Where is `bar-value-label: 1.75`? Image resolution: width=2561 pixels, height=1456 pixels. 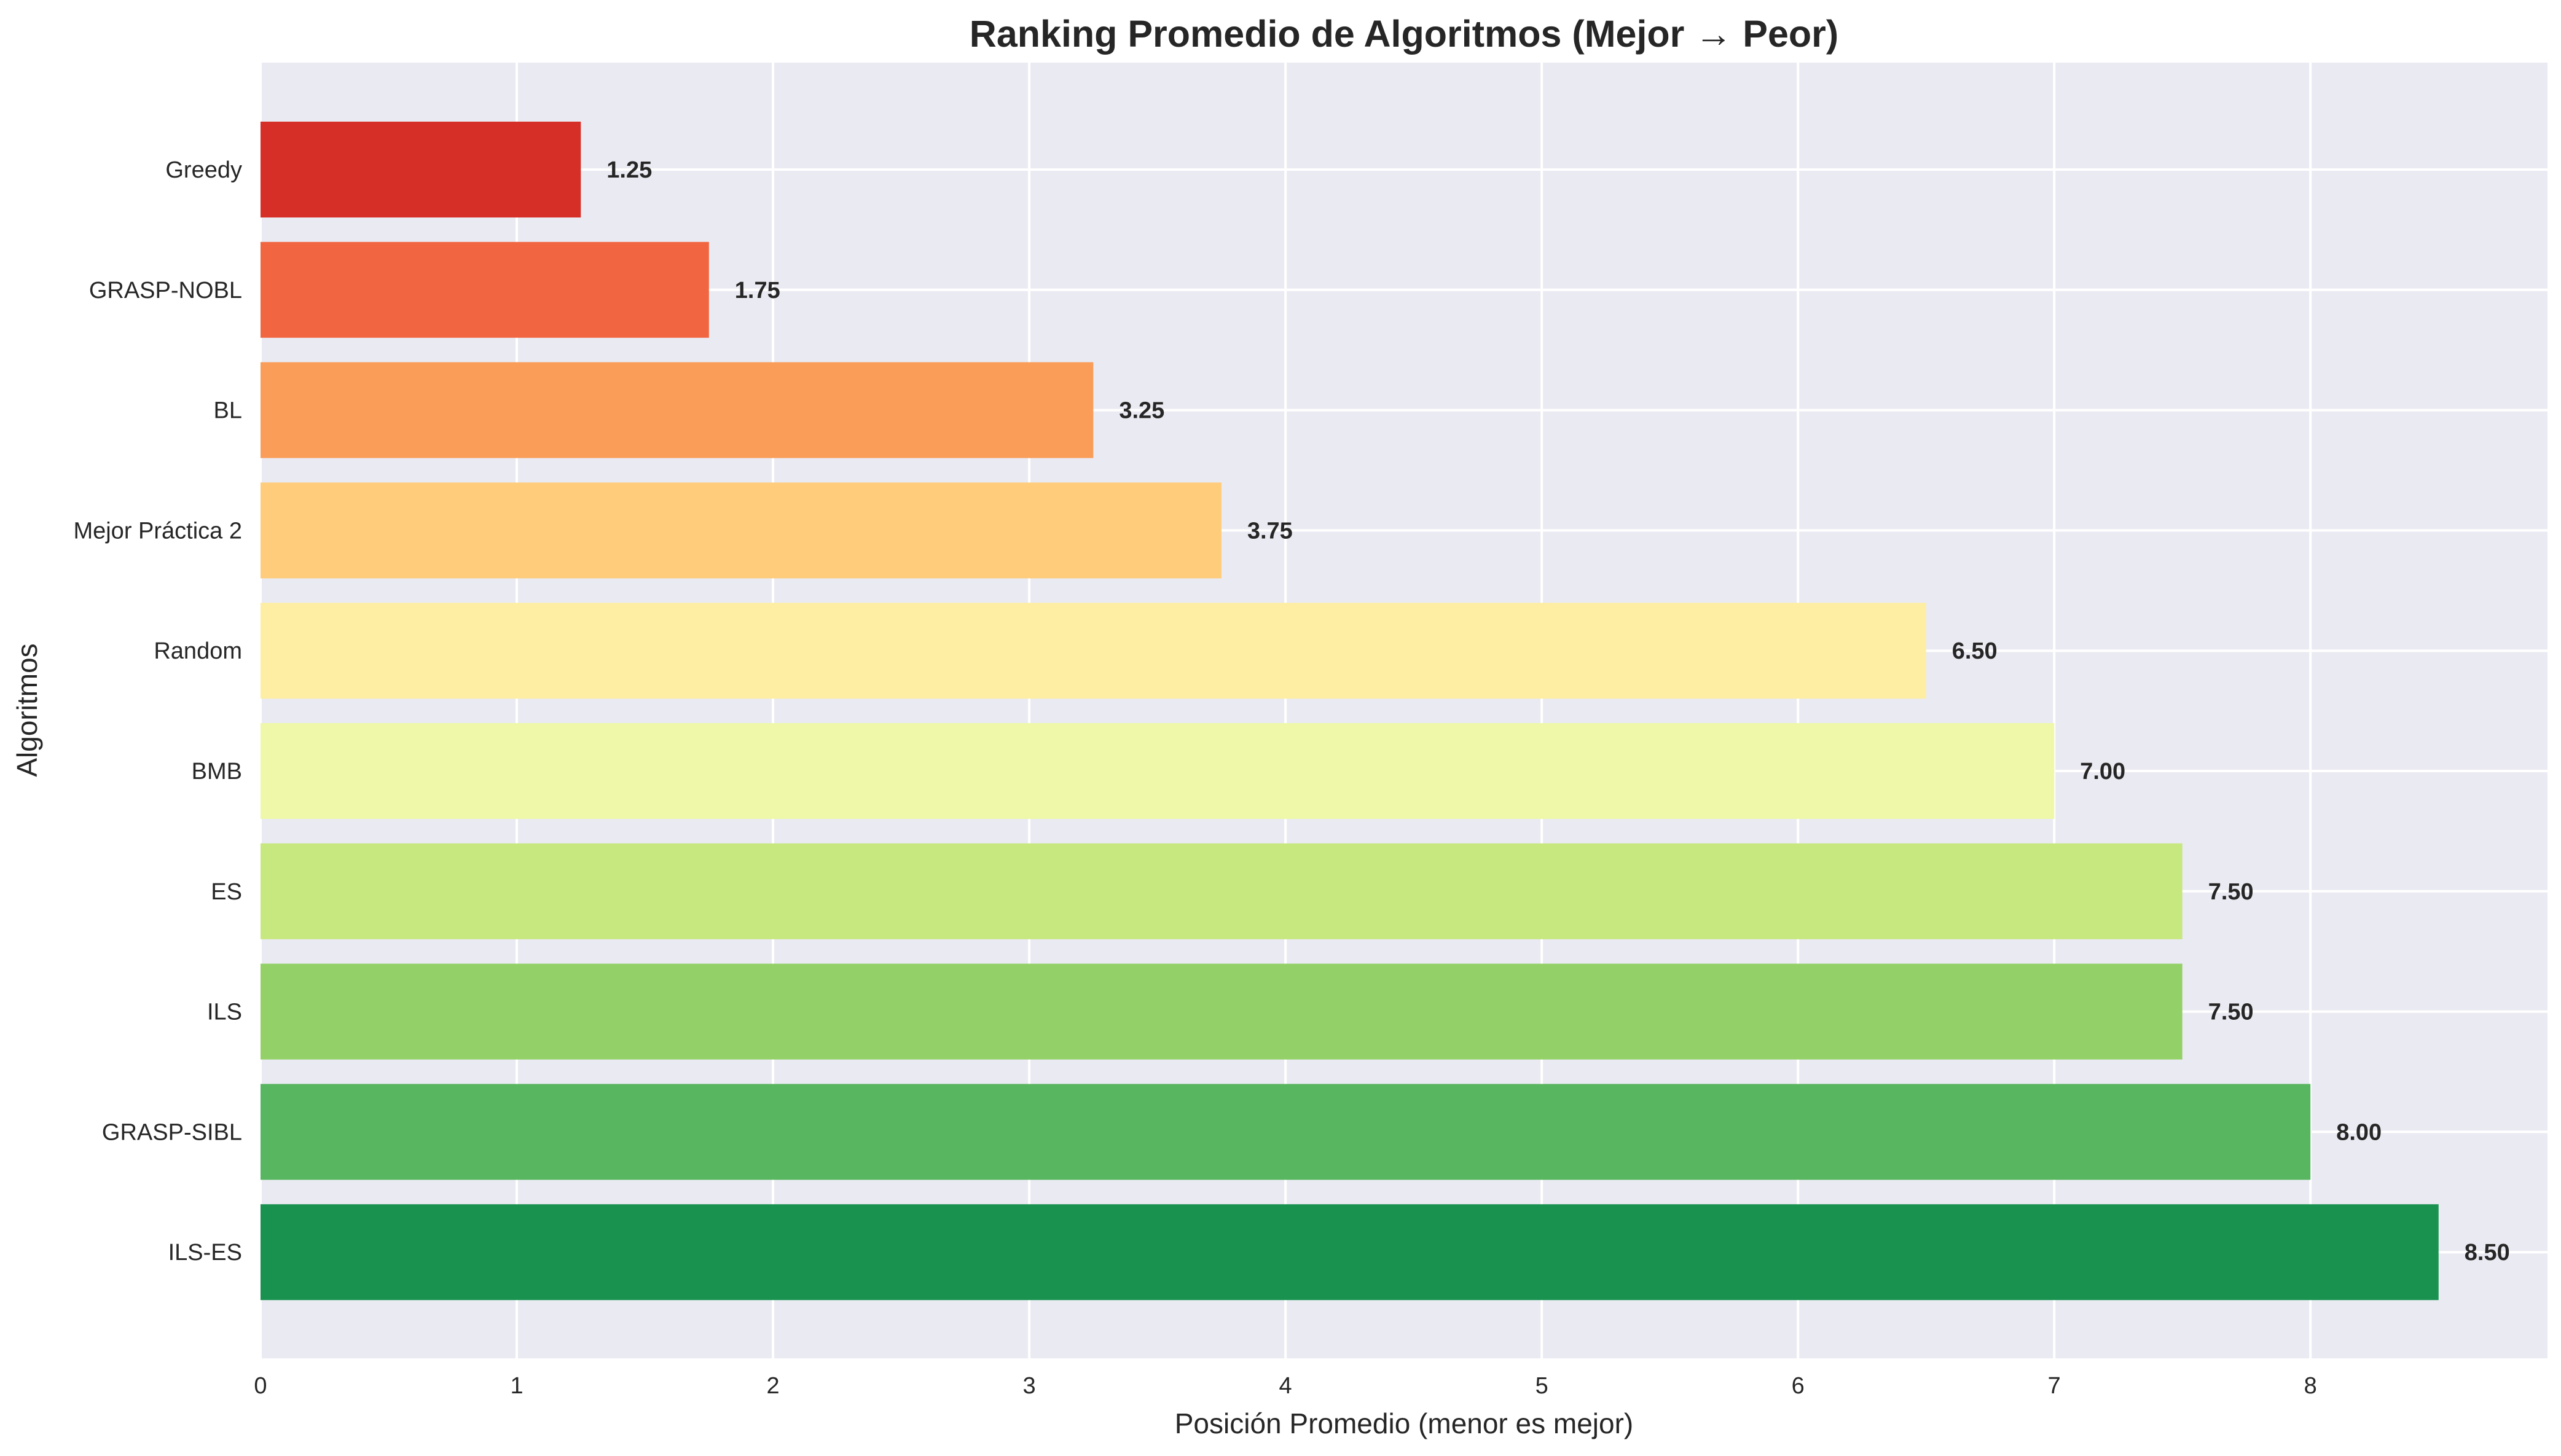
bar-value-label: 1.75 is located at coordinates (758, 290).